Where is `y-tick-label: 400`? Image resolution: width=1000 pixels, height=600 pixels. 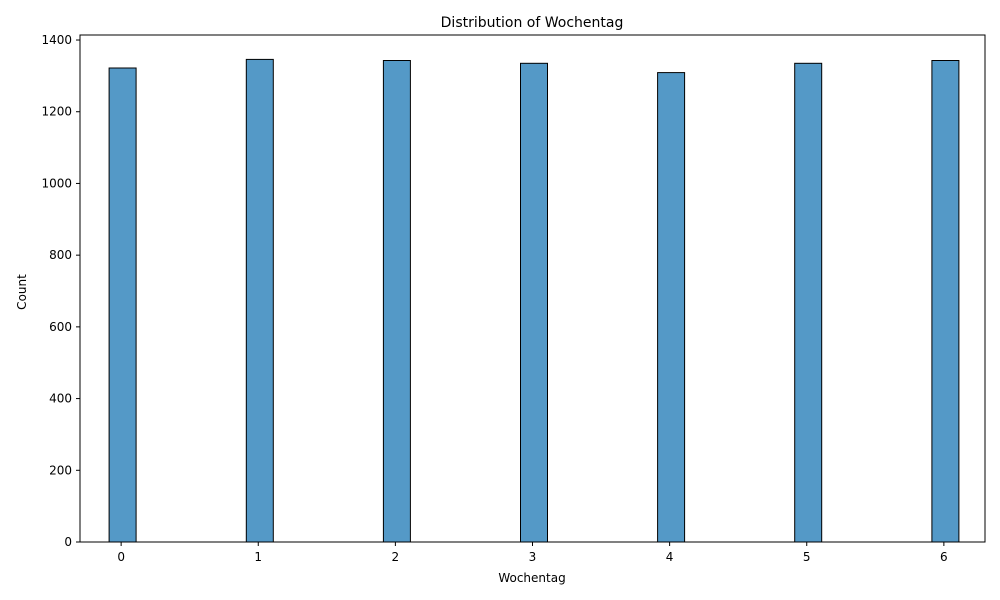 y-tick-label: 400 is located at coordinates (60, 399).